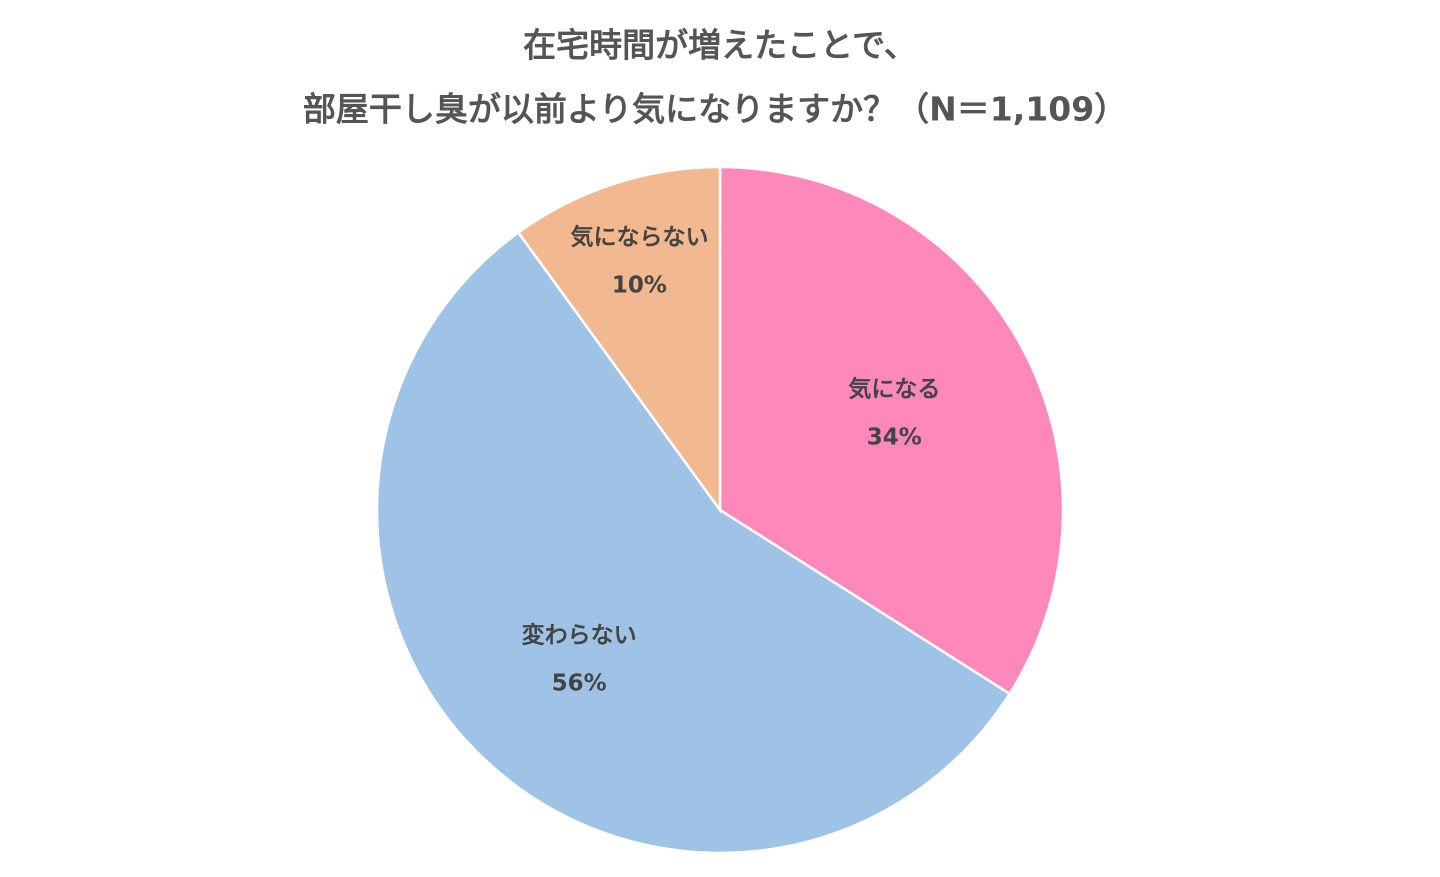  What do you see at coordinates (579, 635) in the screenshot?
I see `slice-label: 変わらない` at bounding box center [579, 635].